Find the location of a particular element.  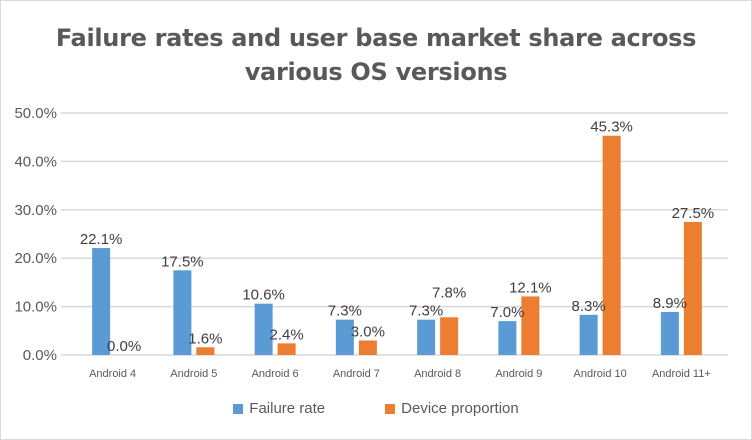

legend-swatch-failure-rate is located at coordinates (238, 408).